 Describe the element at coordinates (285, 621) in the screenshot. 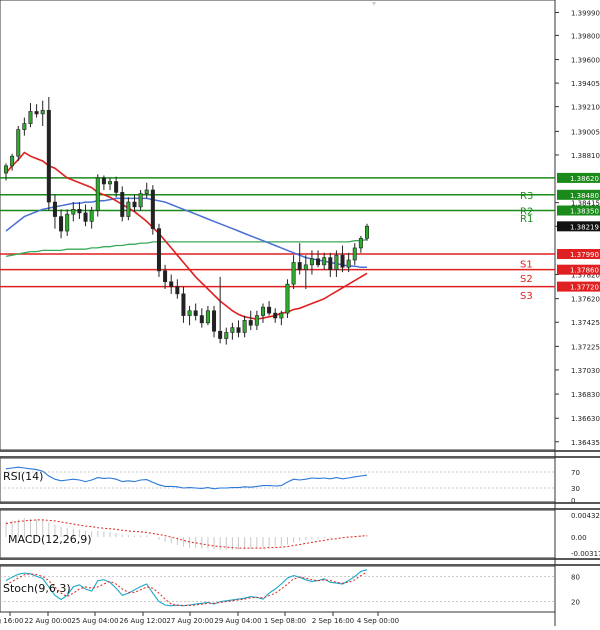

I see `x-tick-label: 1 Sep 08:00` at that location.